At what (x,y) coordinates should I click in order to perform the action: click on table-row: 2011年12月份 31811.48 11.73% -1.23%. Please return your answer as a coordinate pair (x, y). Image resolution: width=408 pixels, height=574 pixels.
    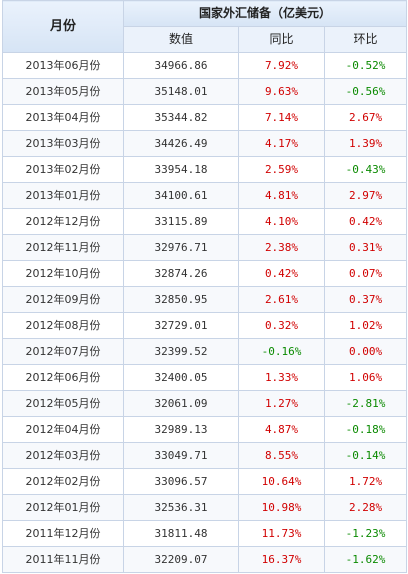
    Looking at the image, I should click on (205, 533).